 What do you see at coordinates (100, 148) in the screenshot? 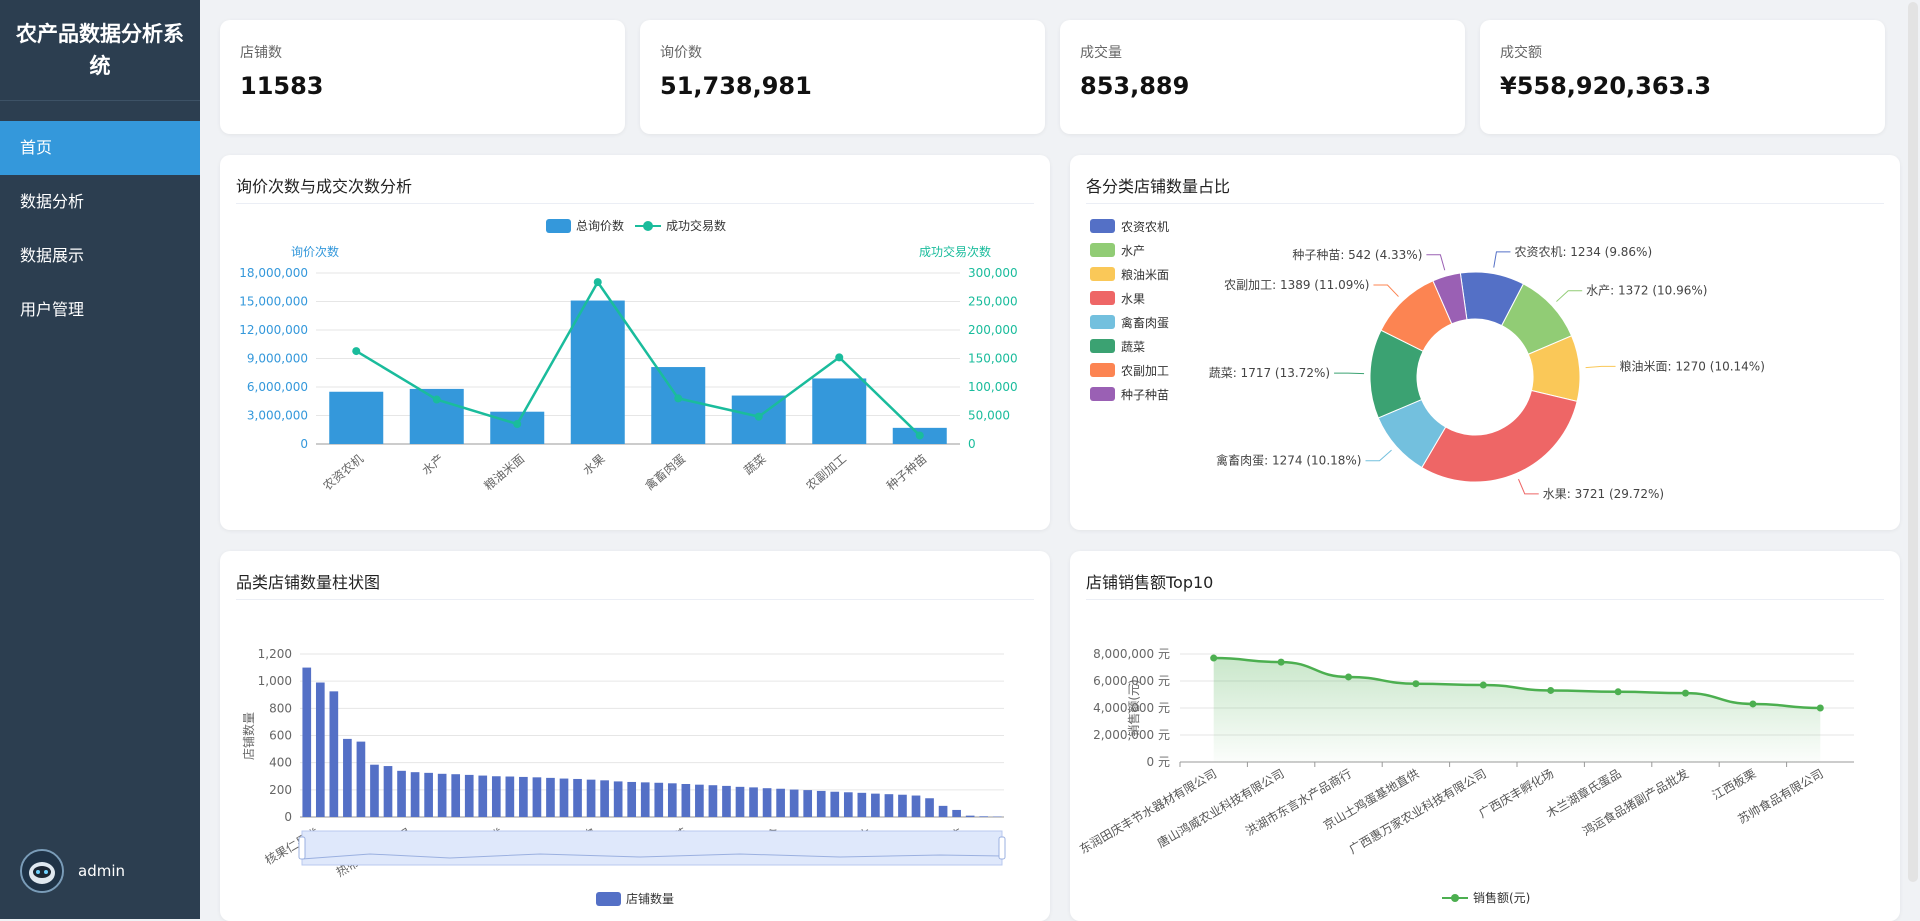
I see `nav-item-home: 首页` at bounding box center [100, 148].